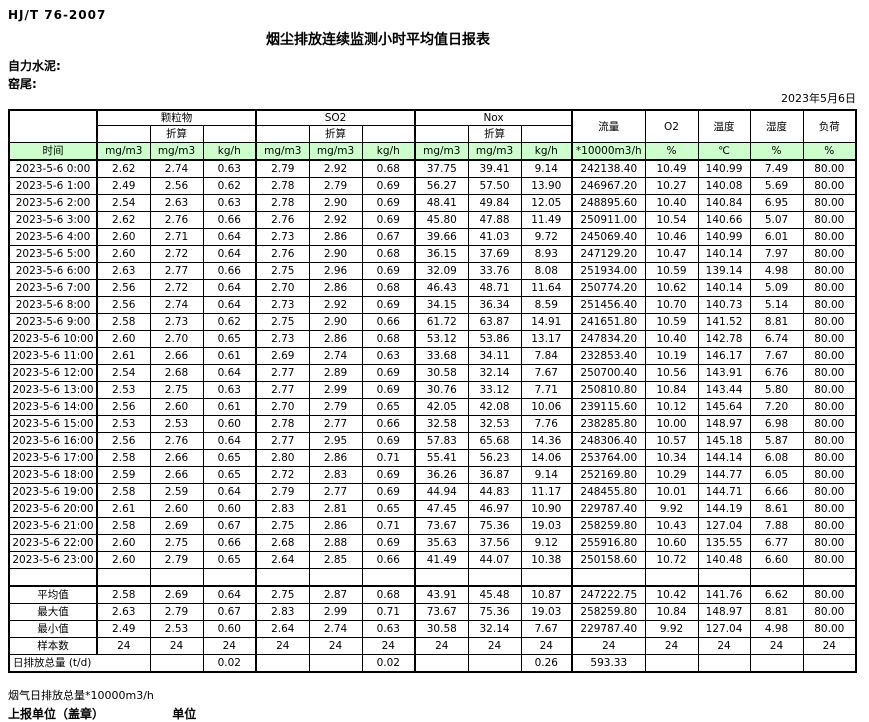  What do you see at coordinates (608, 288) in the screenshot?
I see `value-cell: 250774.20` at bounding box center [608, 288].